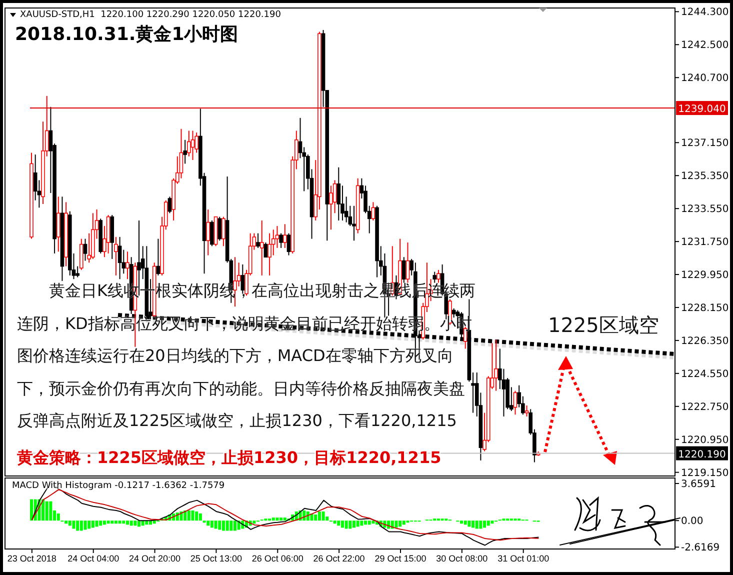 Image resolution: width=733 pixels, height=575 pixels. I want to click on y-tick-label: 1237.150, so click(705, 144).